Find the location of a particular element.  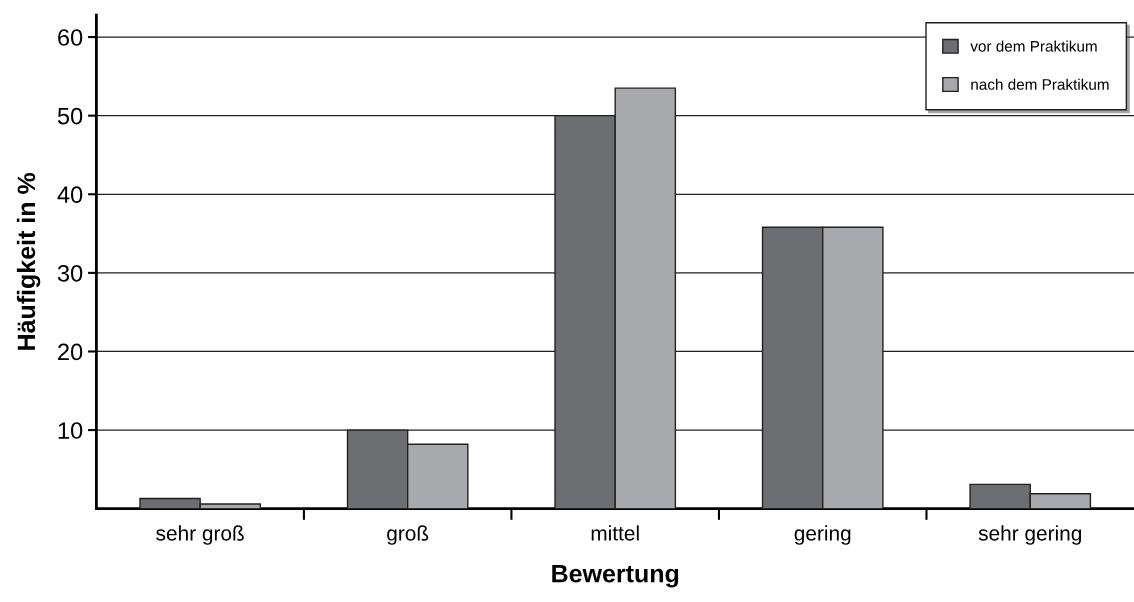

y-tick-label: 50 is located at coordinates (70, 116).